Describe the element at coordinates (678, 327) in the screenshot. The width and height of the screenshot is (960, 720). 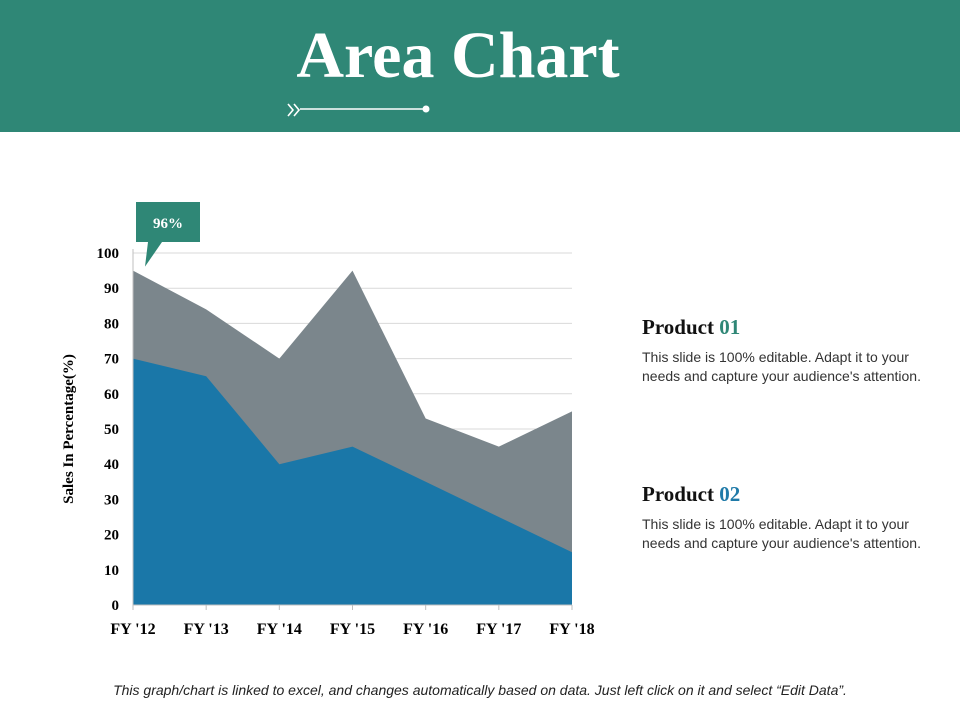
I see `product-01-label: Product` at that location.